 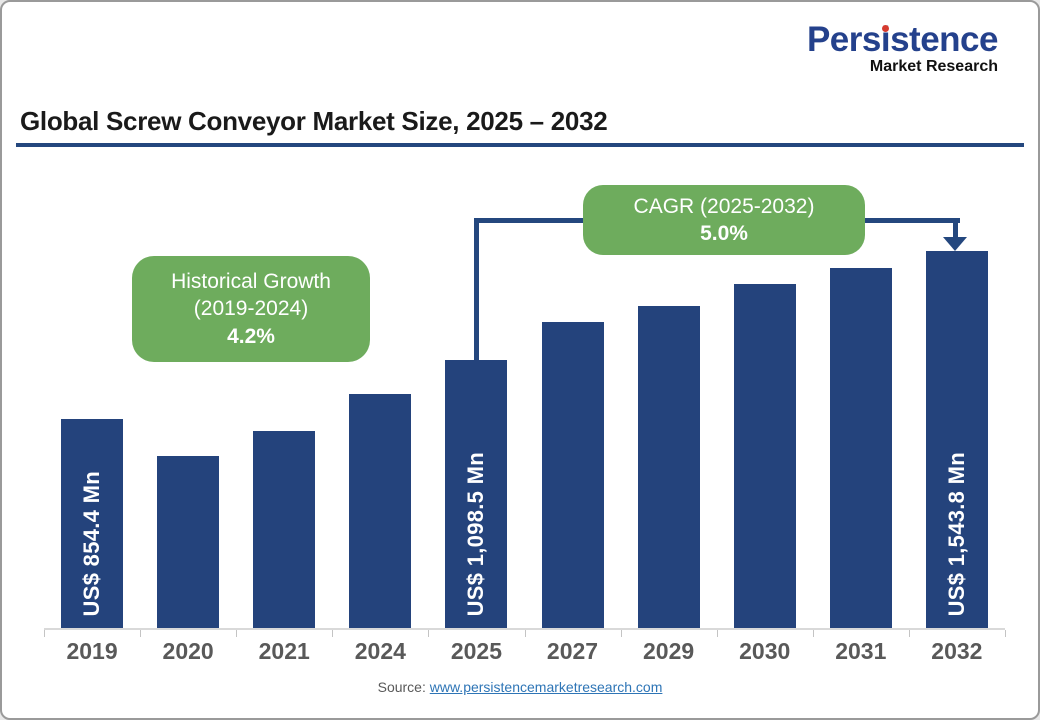 I want to click on x-axis-label-2027: 2027, so click(x=572, y=651).